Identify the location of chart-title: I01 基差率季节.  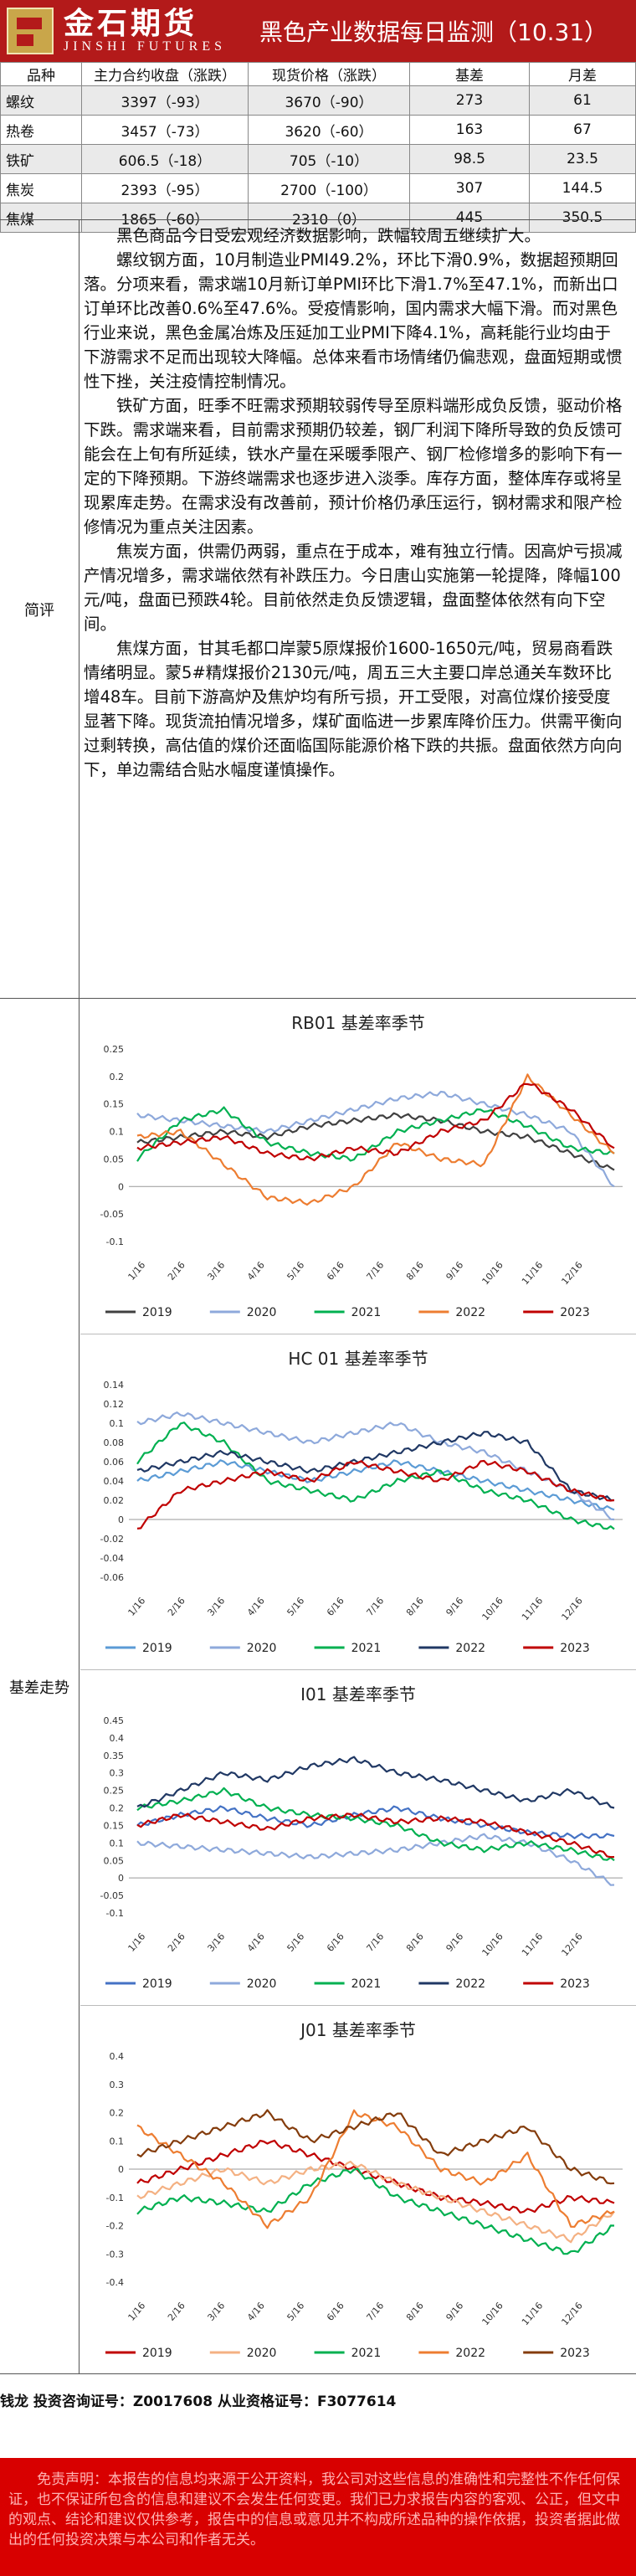
(358, 1694).